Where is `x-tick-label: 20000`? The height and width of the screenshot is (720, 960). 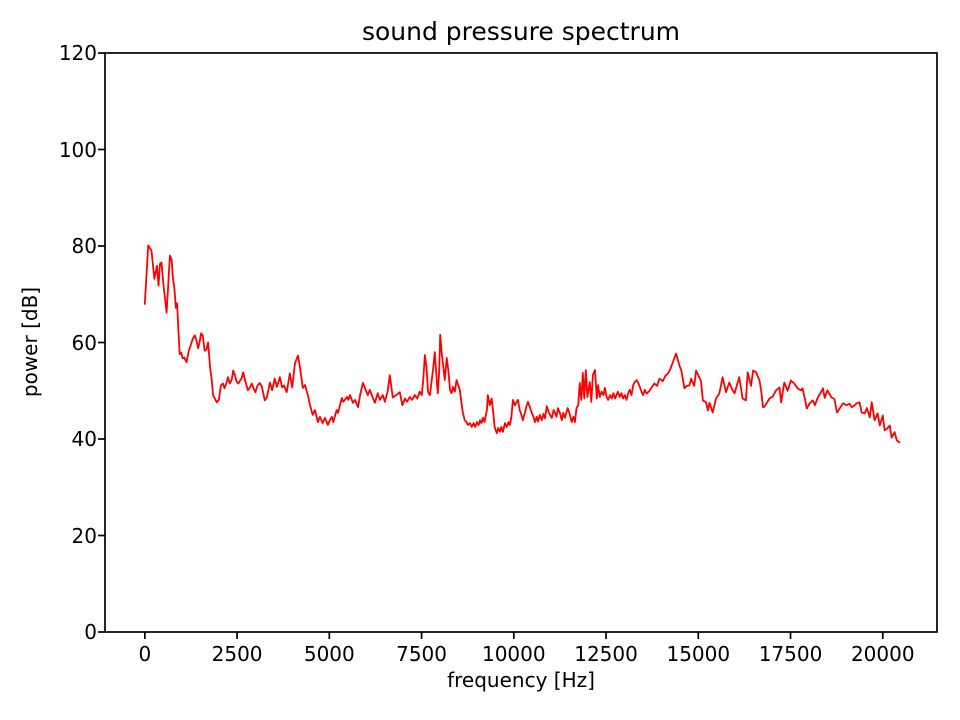
x-tick-label: 20000 is located at coordinates (882, 654).